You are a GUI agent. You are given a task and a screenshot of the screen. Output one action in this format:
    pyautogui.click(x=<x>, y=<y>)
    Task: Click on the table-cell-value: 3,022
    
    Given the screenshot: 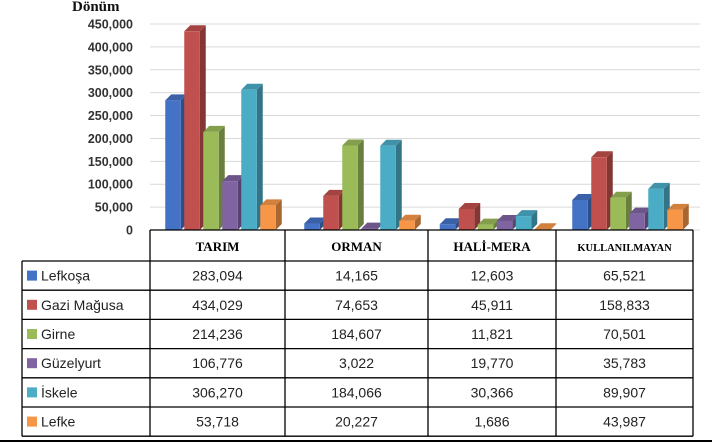 What is the action you would take?
    pyautogui.click(x=356, y=363)
    